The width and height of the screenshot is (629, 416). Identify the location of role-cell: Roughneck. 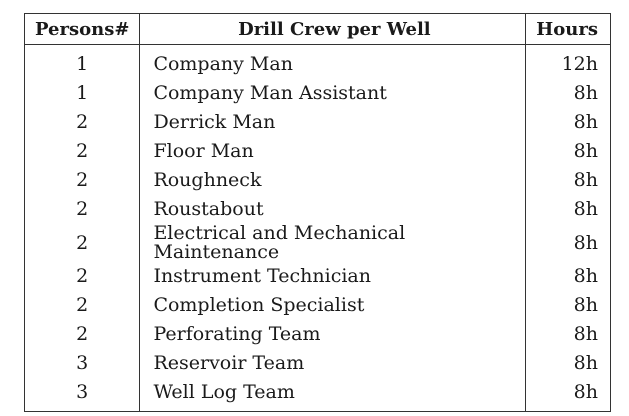
(333, 180).